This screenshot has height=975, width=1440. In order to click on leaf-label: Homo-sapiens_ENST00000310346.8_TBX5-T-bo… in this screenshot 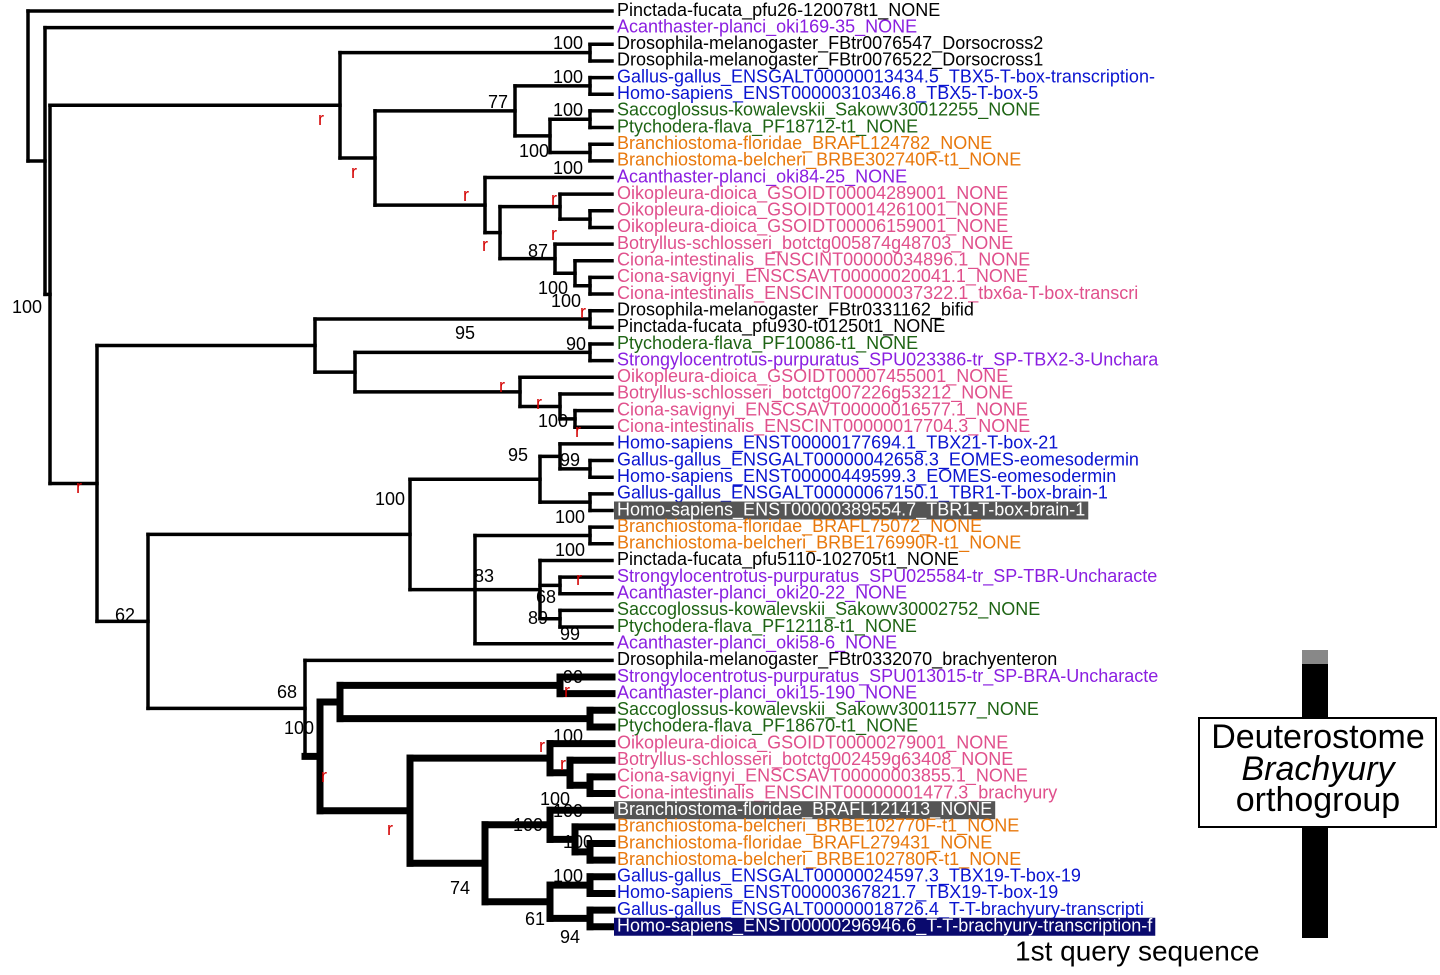, I will do `click(827, 93)`.